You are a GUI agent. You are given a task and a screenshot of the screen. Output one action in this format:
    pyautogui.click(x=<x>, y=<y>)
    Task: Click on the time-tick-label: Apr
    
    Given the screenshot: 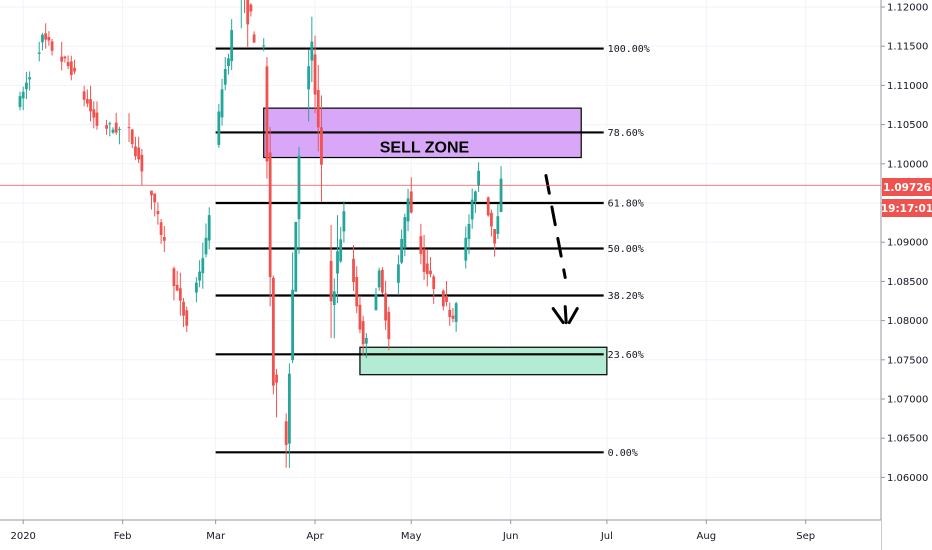 What is the action you would take?
    pyautogui.click(x=315, y=536)
    